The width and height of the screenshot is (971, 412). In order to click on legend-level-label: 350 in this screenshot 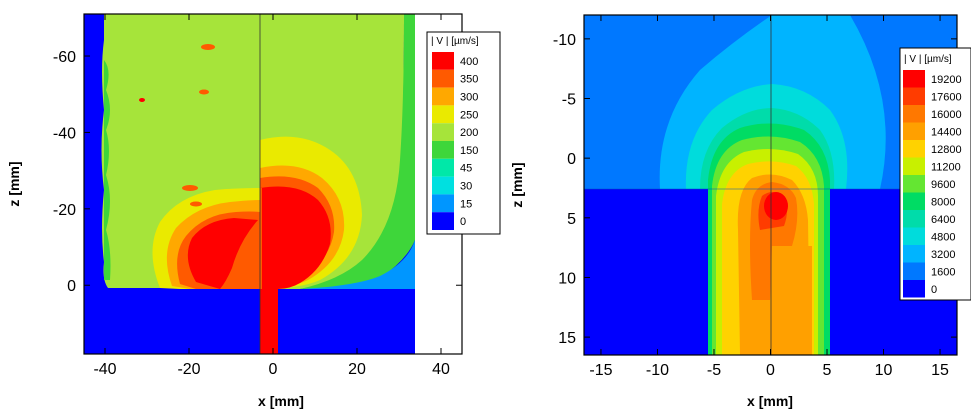, I will do `click(469, 80)`.